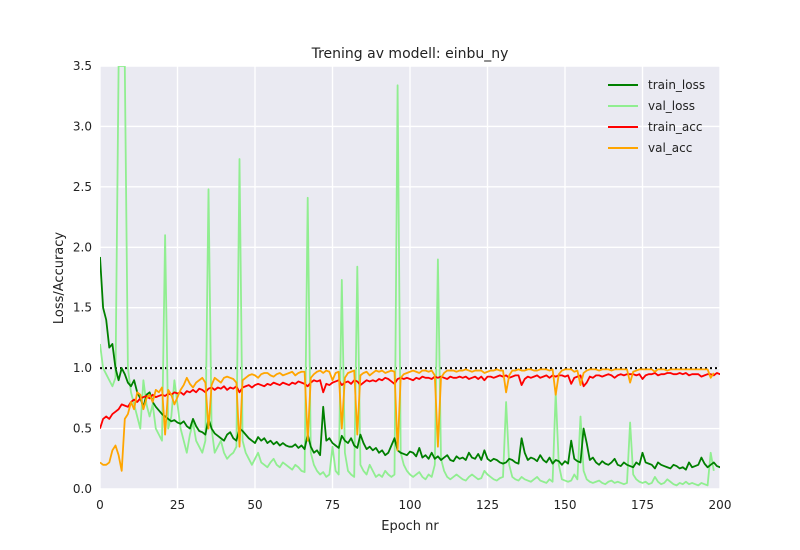 This screenshot has width=800, height=550. What do you see at coordinates (332, 505) in the screenshot?
I see `x-tick-label: 75` at bounding box center [332, 505].